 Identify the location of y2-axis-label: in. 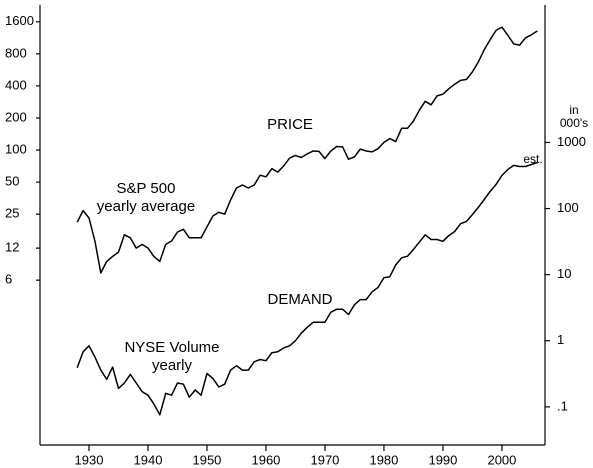
(573, 110).